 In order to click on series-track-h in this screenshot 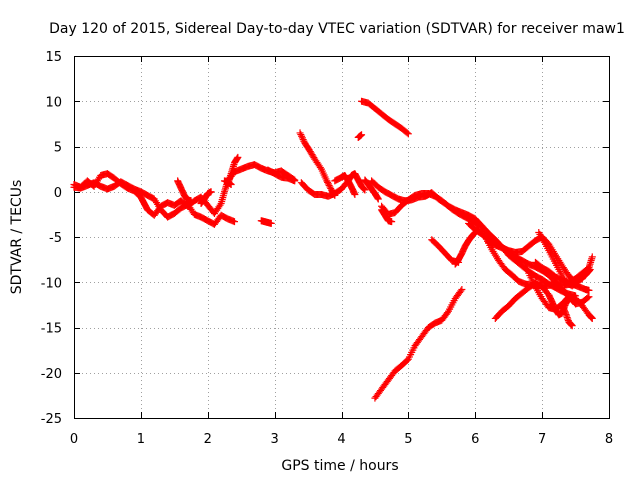, I will do `click(281, 175)`.